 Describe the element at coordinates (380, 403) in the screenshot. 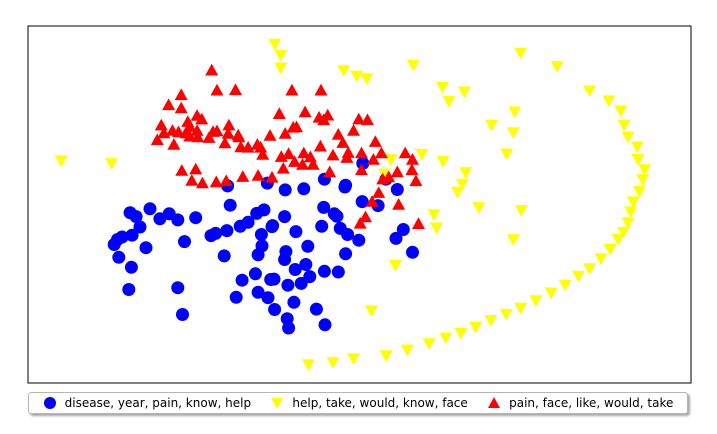

I see `legend-label-2: help, take, would, know, face` at that location.